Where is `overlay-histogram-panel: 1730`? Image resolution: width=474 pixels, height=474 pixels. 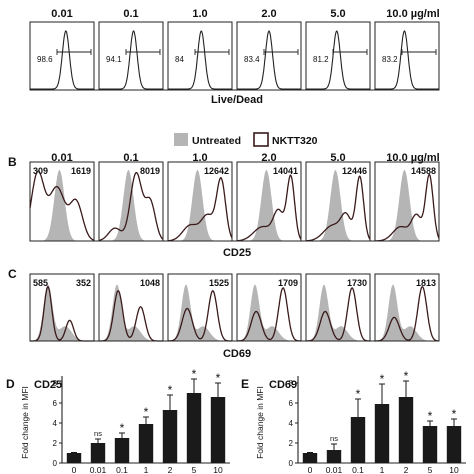
overlay-histogram-panel: 1730 is located at coordinates (338, 307).